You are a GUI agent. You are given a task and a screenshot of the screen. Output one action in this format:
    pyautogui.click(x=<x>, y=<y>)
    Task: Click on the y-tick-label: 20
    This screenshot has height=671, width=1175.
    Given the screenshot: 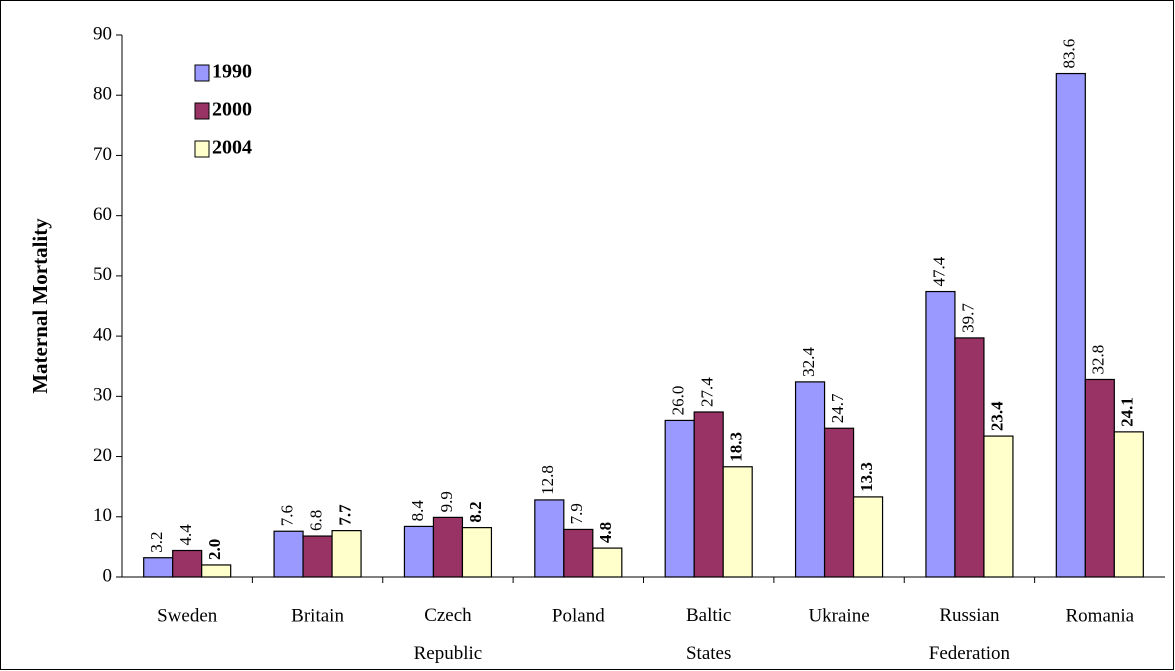 What is the action you would take?
    pyautogui.click(x=102, y=455)
    